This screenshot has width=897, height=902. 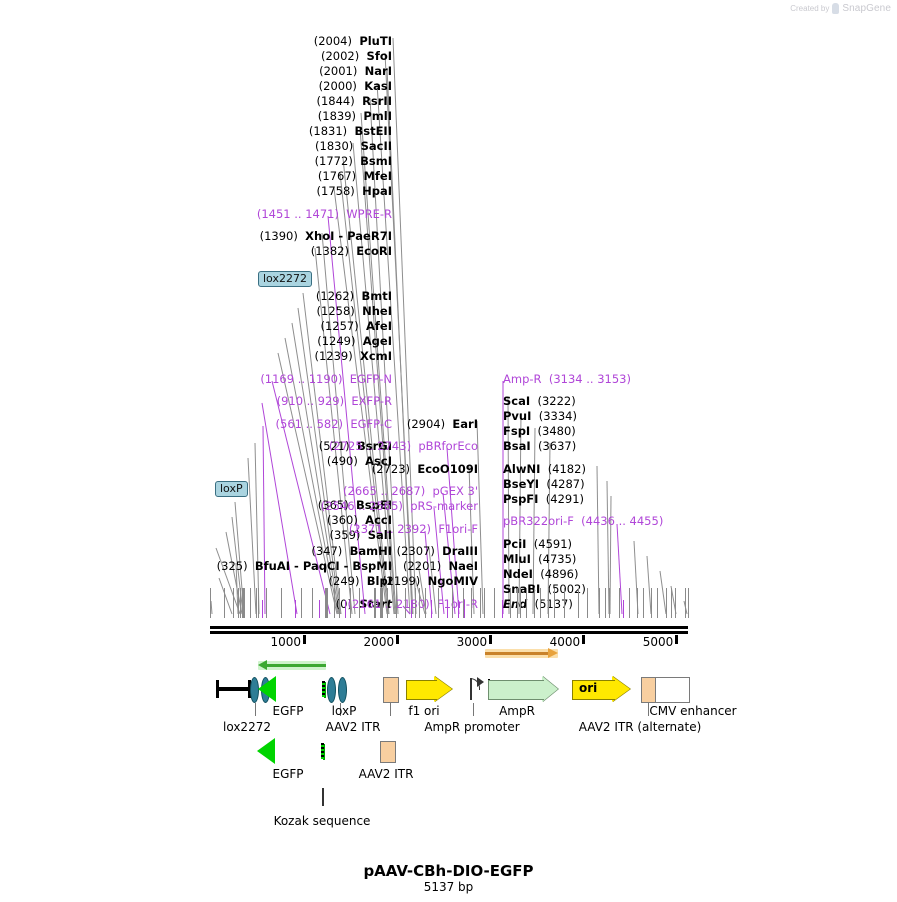 What do you see at coordinates (399, 506) in the screenshot?
I see `label-prs-marker: (2546 .. 2565) pRS-marker` at bounding box center [399, 506].